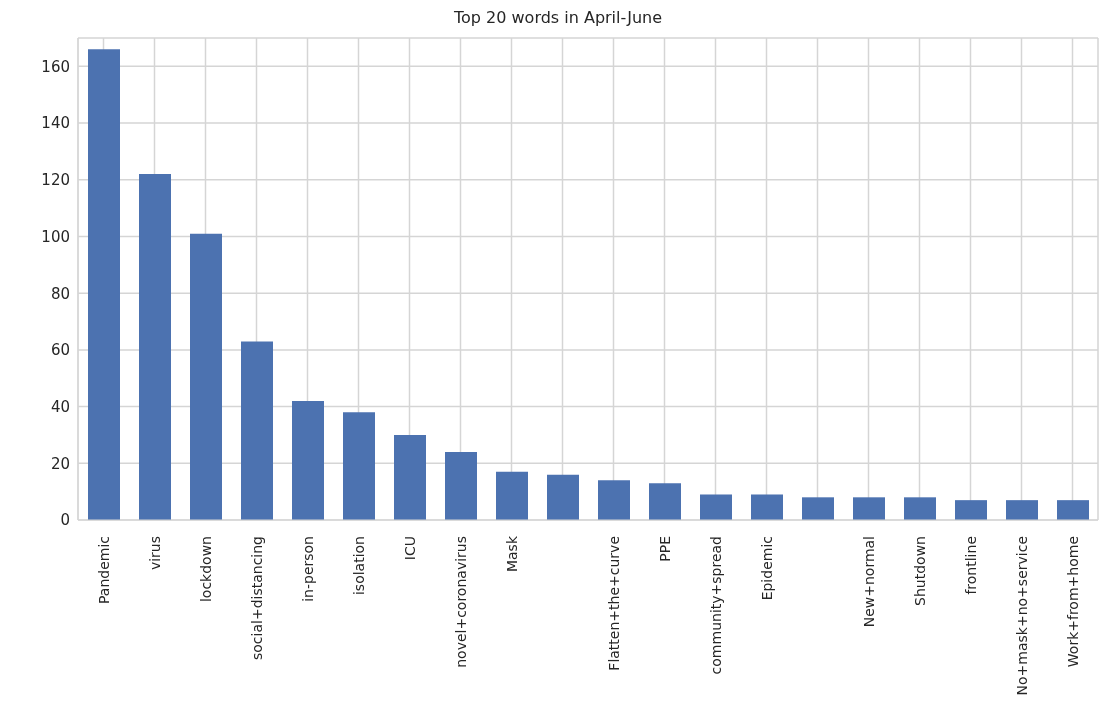 This screenshot has width=1117, height=721. What do you see at coordinates (715, 605) in the screenshot?
I see `x-tick-label: community+spread` at bounding box center [715, 605].